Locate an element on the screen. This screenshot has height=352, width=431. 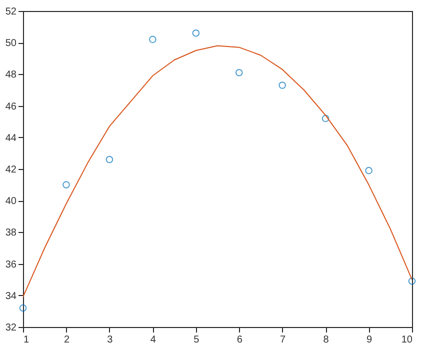
x-tick-label: 1 is located at coordinates (27, 340).